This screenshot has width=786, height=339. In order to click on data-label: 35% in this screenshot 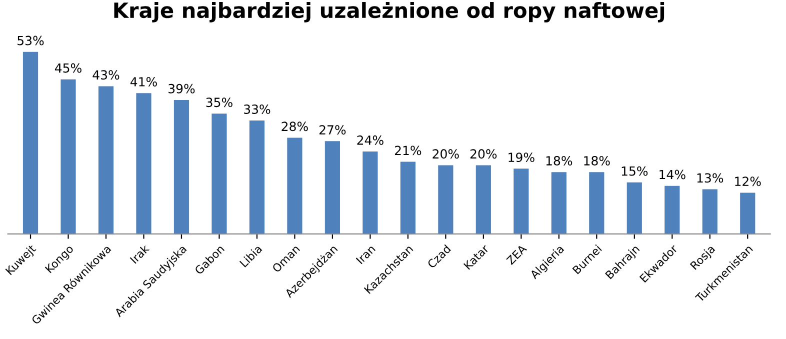, I will do `click(219, 103)`.